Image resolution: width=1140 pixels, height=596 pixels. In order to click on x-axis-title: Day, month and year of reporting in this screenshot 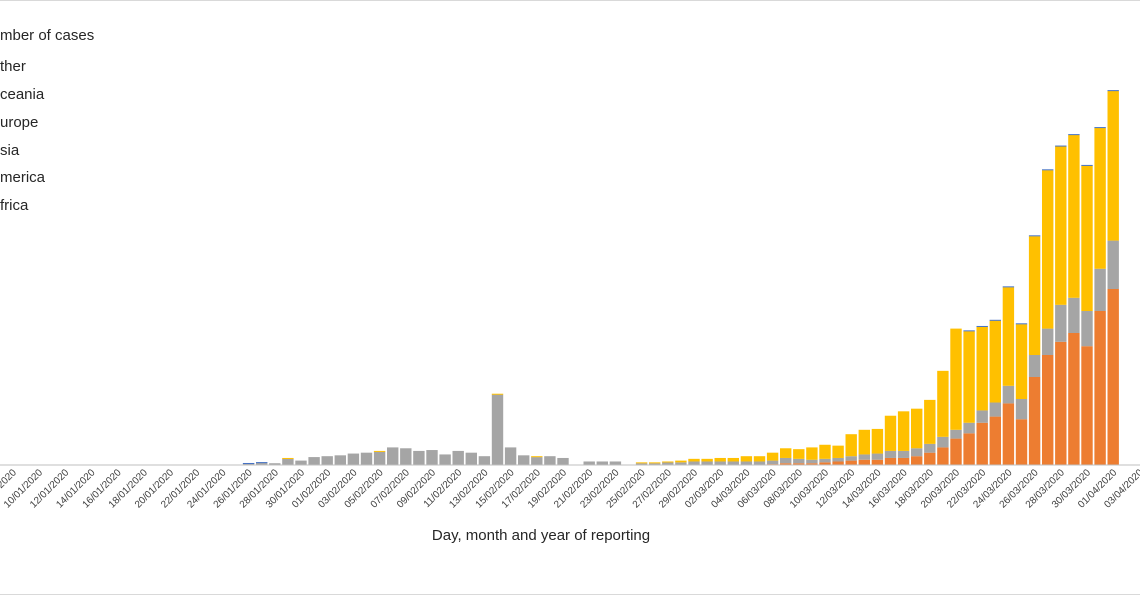, I will do `click(541, 535)`.